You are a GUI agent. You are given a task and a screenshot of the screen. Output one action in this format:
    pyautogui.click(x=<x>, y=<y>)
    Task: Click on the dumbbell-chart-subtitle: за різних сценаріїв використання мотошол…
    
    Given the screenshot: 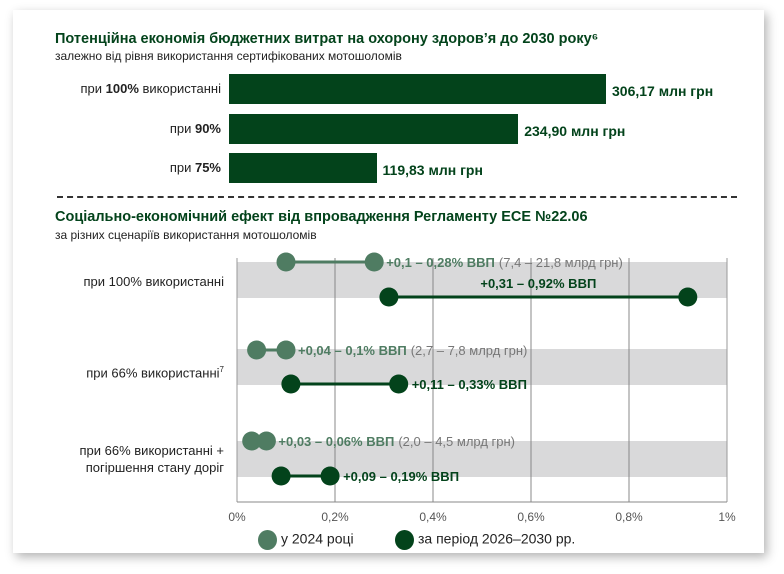 What is the action you would take?
    pyautogui.click(x=186, y=235)
    